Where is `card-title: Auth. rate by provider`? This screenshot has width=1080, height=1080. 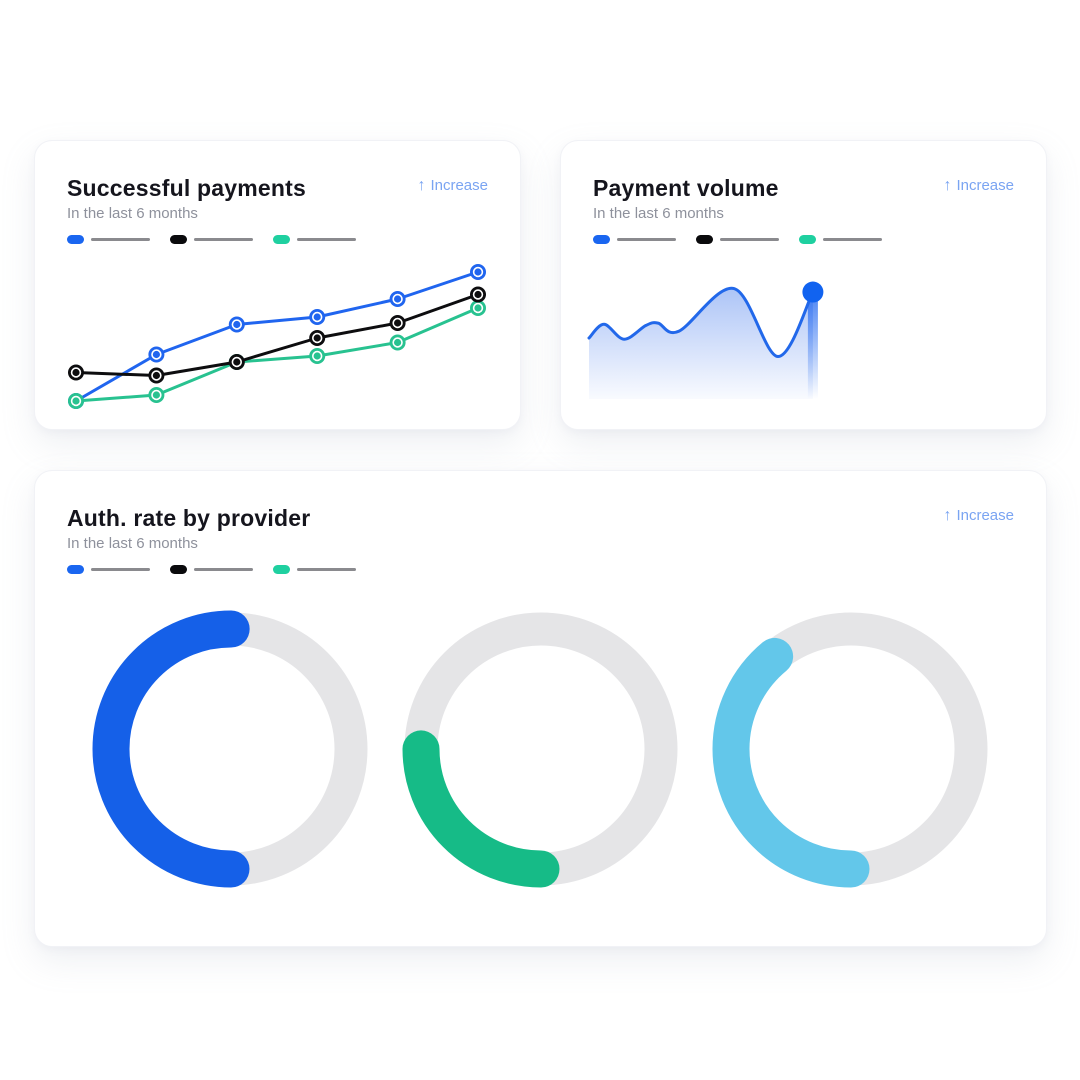
card-title: Auth. rate by provider is located at coordinates (189, 518).